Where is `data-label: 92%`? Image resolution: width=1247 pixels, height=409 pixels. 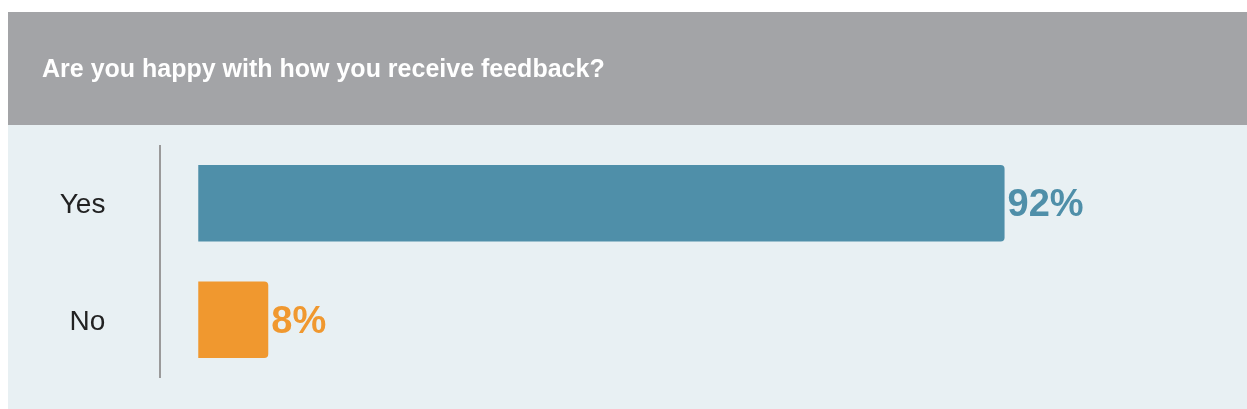 data-label: 92% is located at coordinates (1045, 203).